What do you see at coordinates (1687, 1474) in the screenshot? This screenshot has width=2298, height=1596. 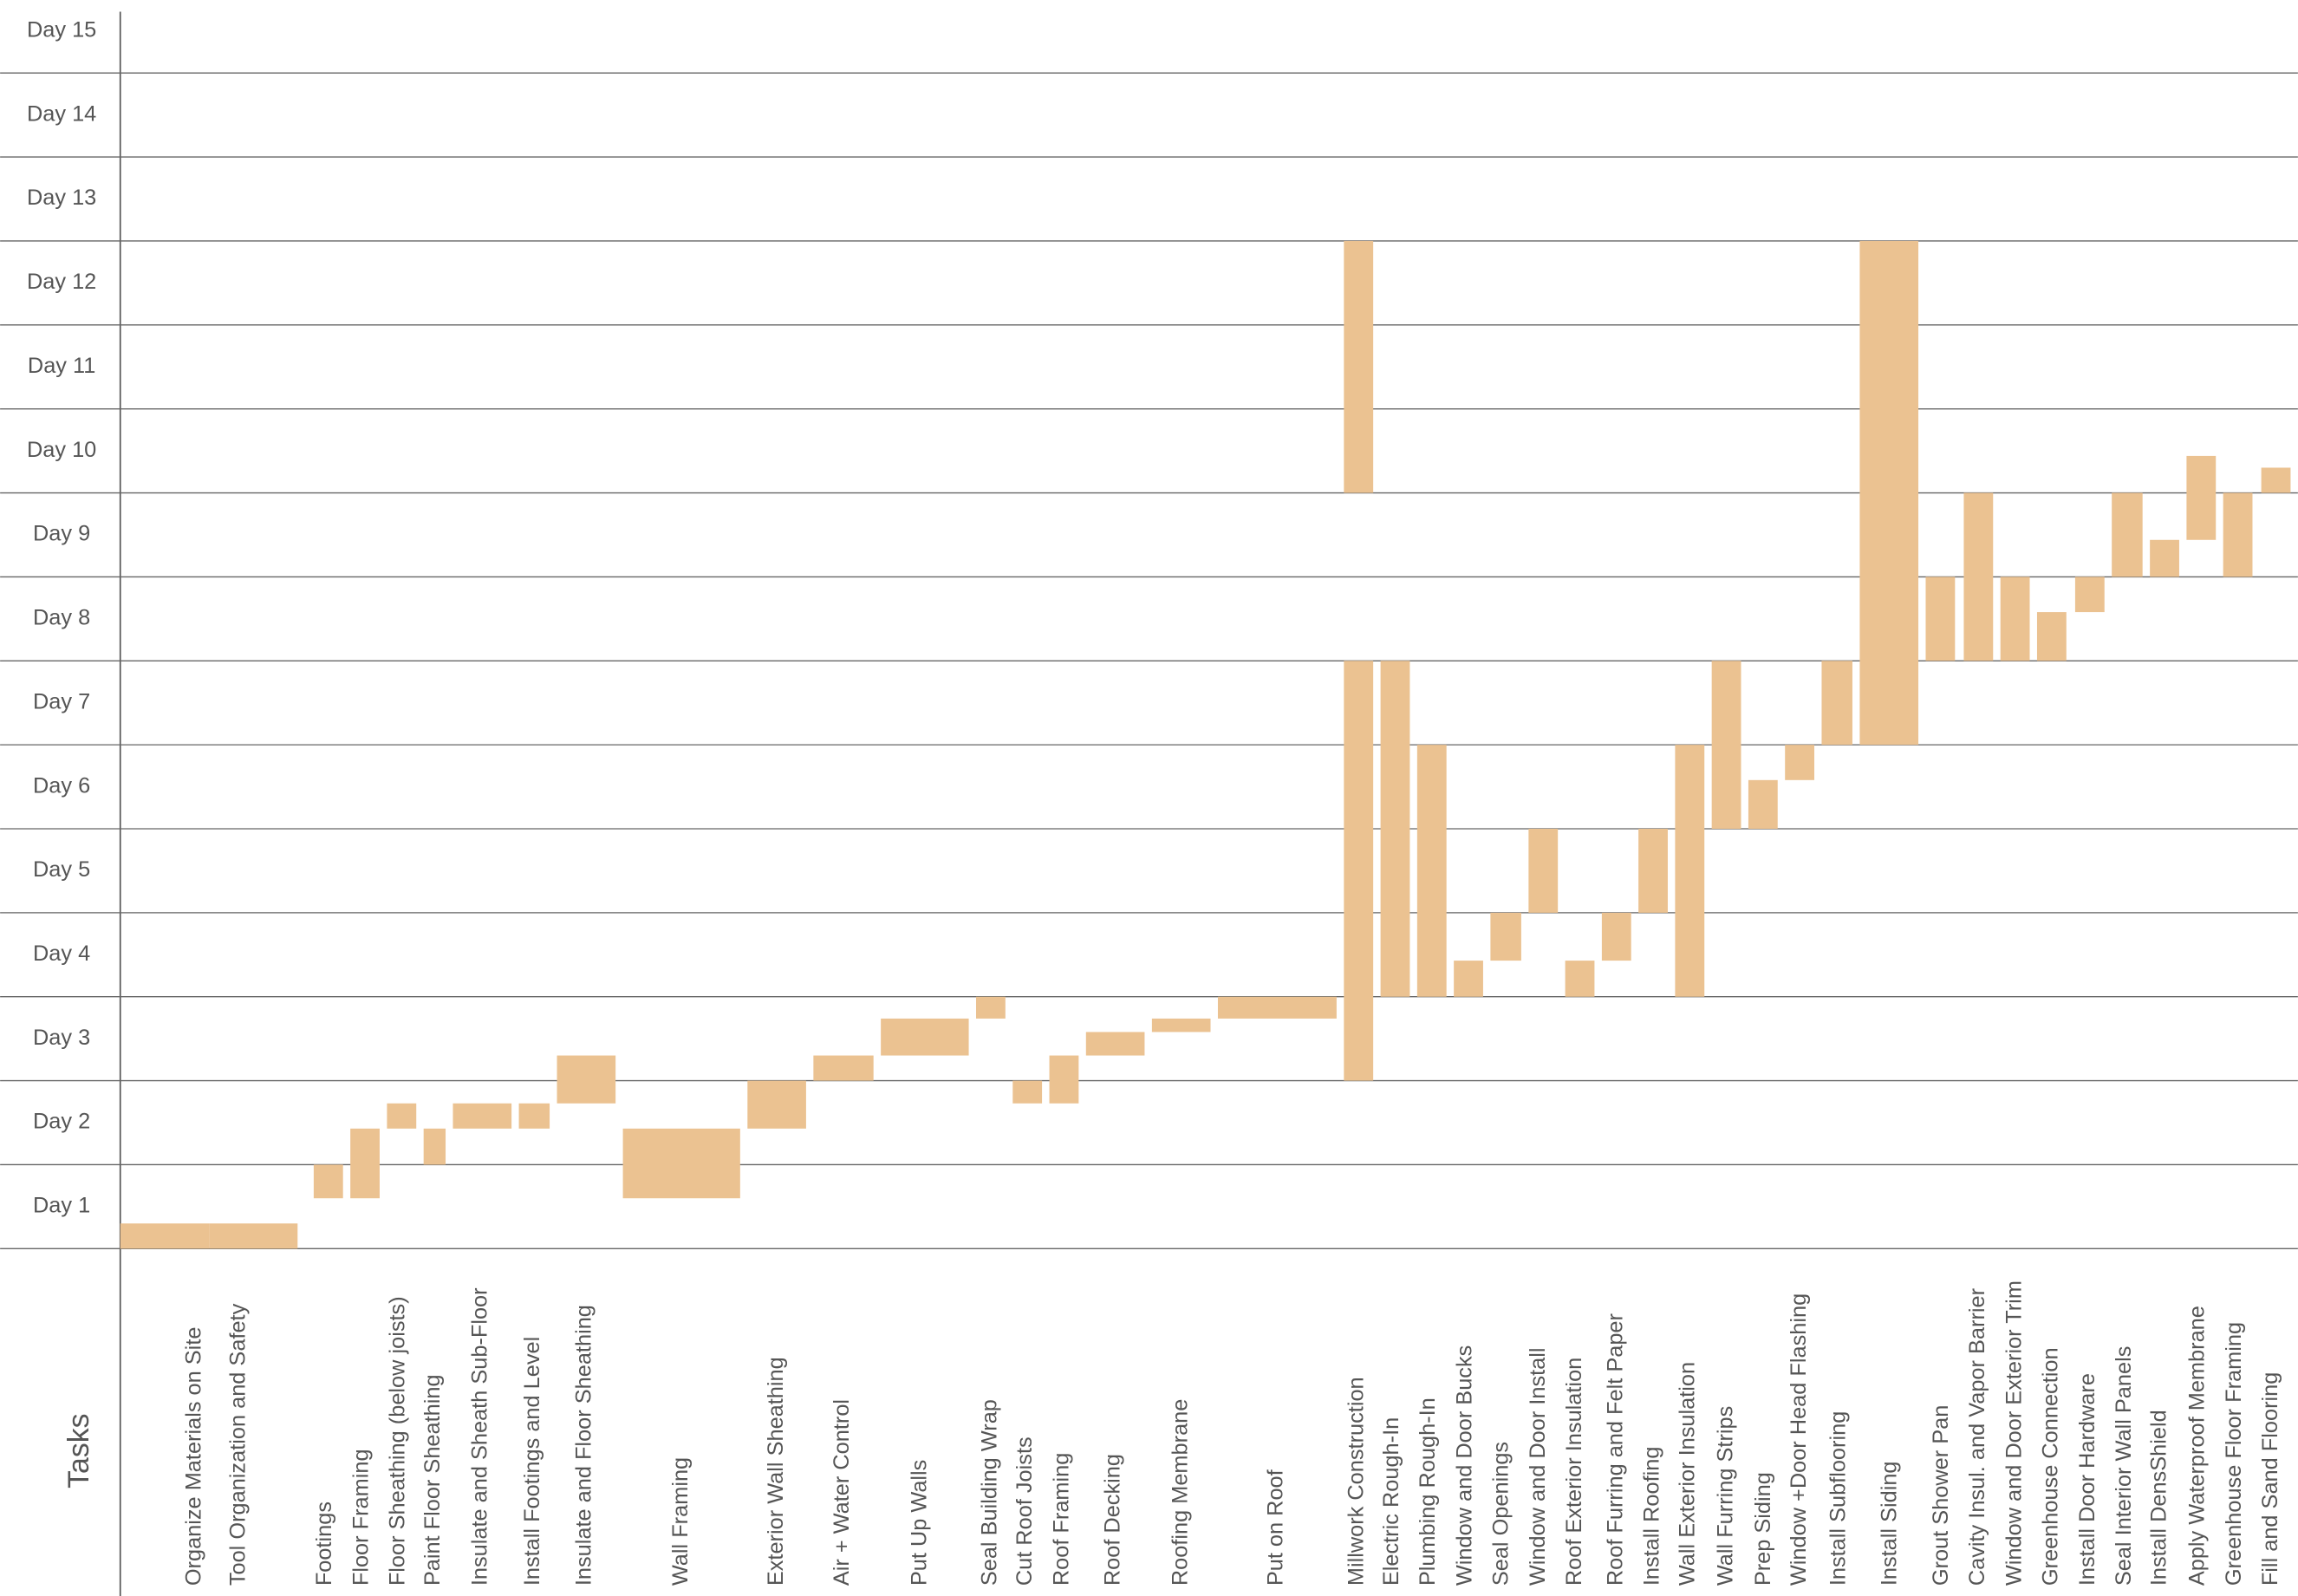 I see `task-label: Wall Exterior Insulation` at bounding box center [1687, 1474].